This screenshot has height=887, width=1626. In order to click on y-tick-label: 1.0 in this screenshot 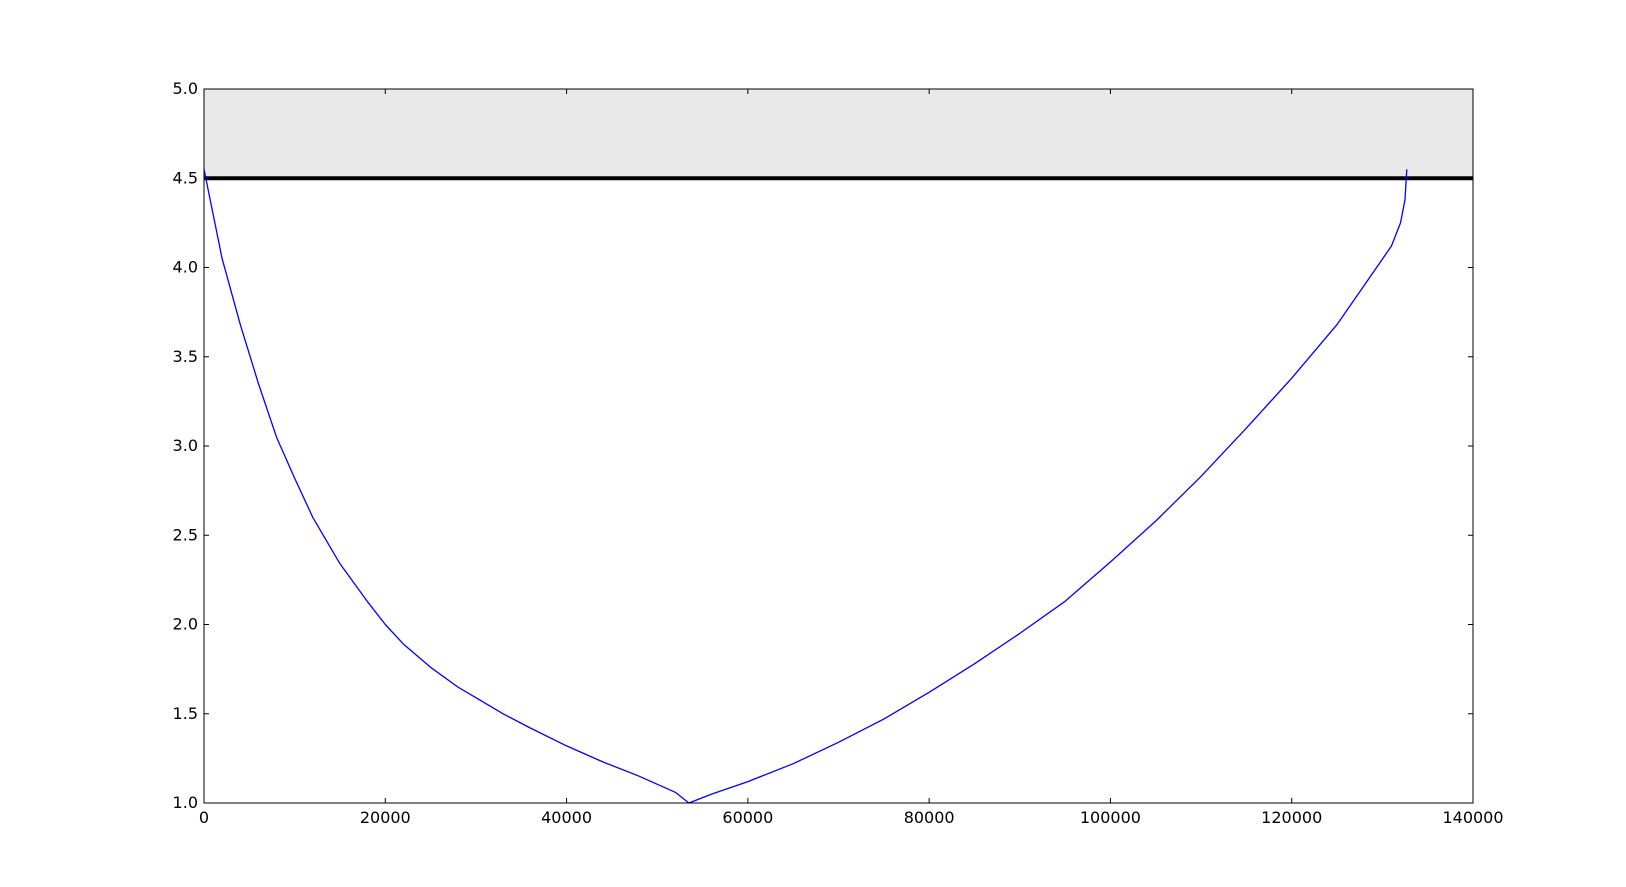, I will do `click(185, 802)`.